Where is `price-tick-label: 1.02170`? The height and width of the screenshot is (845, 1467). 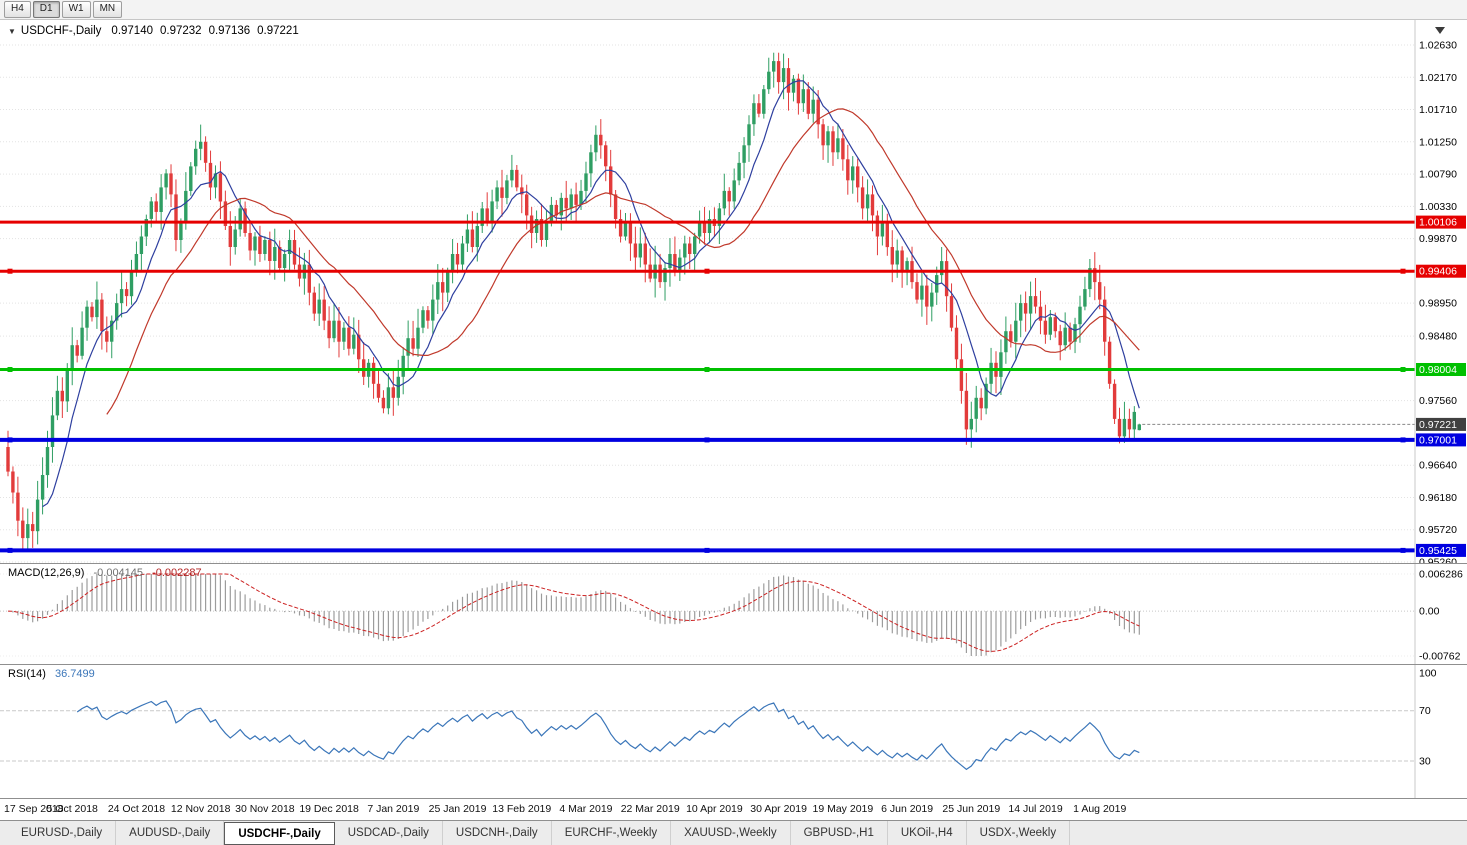 price-tick-label: 1.02170 is located at coordinates (1438, 78).